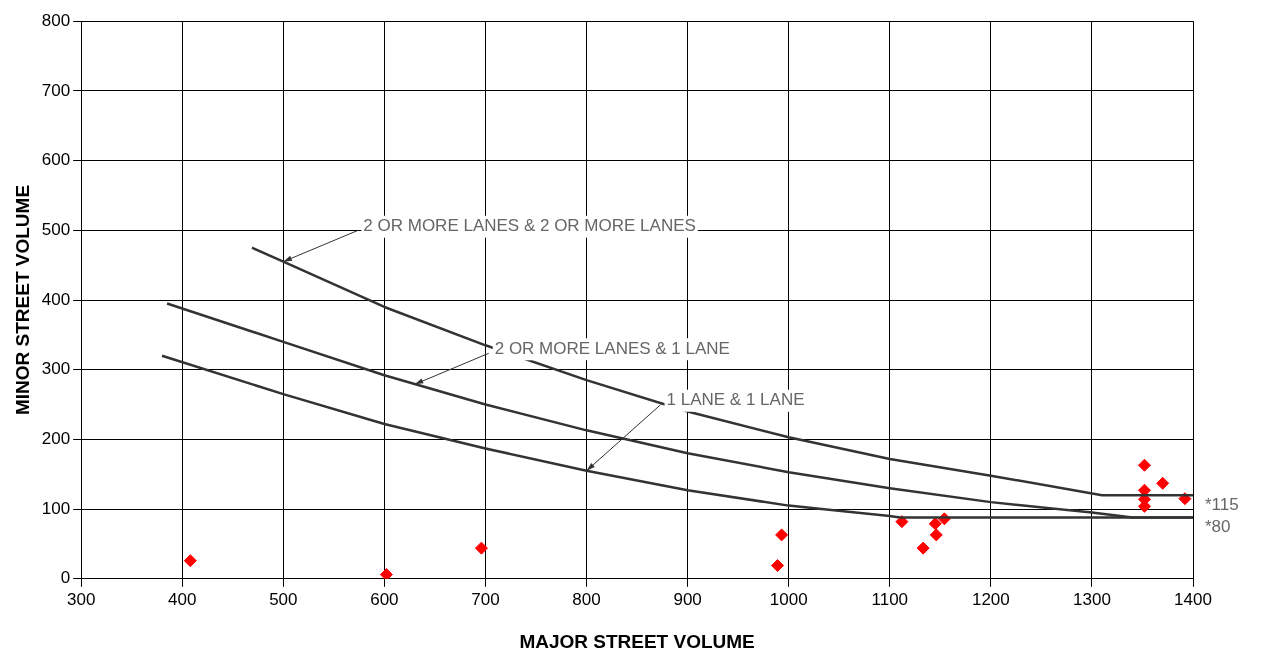 The height and width of the screenshot is (669, 1271). What do you see at coordinates (56, 439) in the screenshot?
I see `y-tick-label: 200` at bounding box center [56, 439].